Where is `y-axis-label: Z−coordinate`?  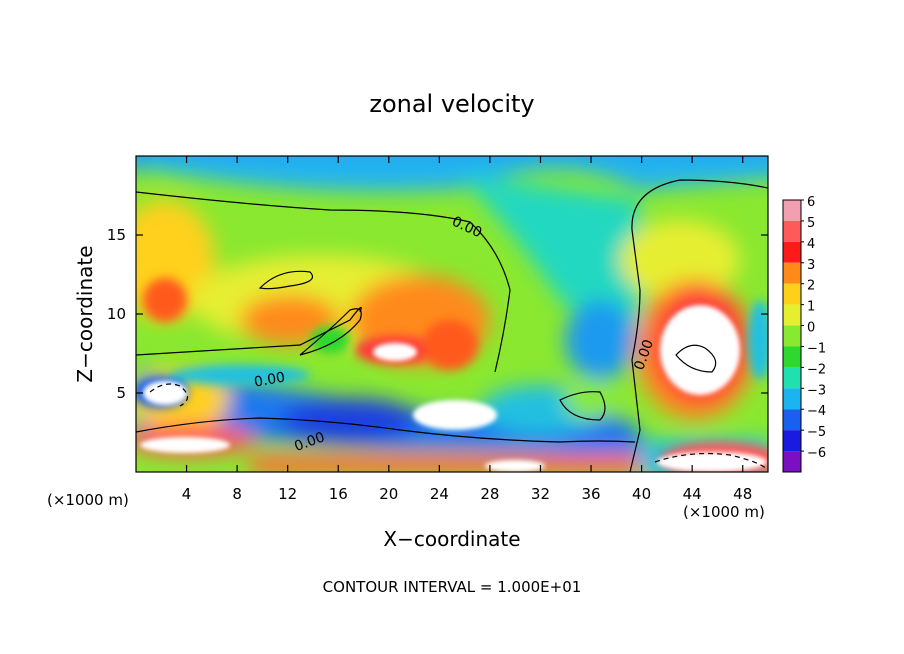 y-axis-label: Z−coordinate is located at coordinates (85, 313).